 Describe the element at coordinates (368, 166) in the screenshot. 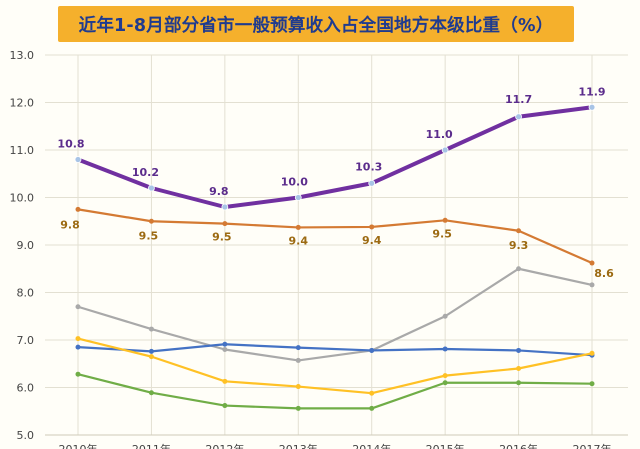

I see `data-label: 10.3` at that location.